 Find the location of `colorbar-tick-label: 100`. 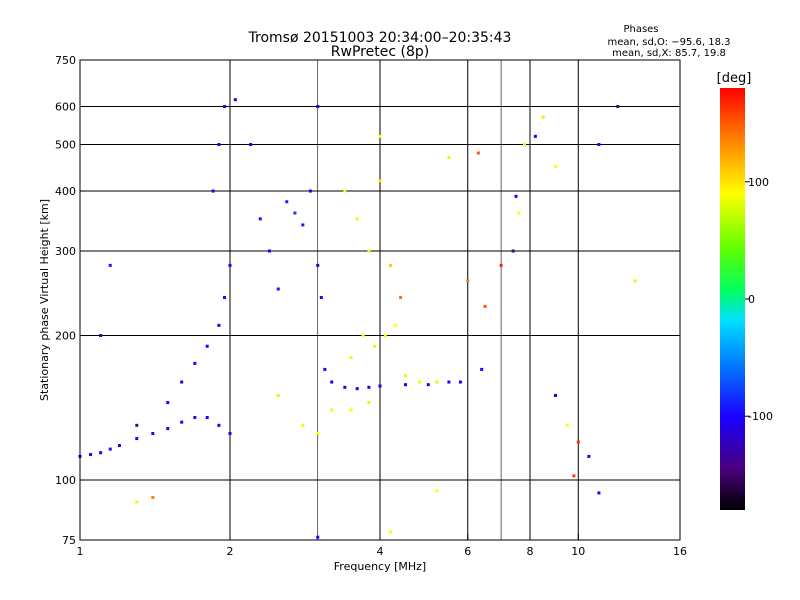

colorbar-tick-label: 100 is located at coordinates (758, 182).